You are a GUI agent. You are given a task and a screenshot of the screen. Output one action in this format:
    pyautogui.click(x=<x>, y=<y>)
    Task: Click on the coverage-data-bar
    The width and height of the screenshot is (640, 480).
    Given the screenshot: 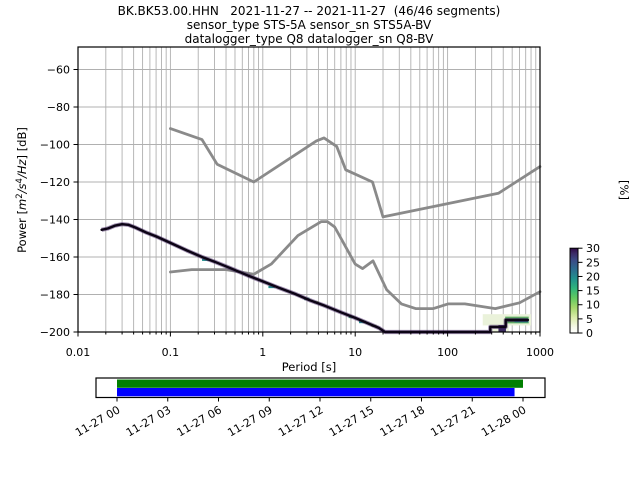 What is the action you would take?
    pyautogui.click(x=320, y=383)
    